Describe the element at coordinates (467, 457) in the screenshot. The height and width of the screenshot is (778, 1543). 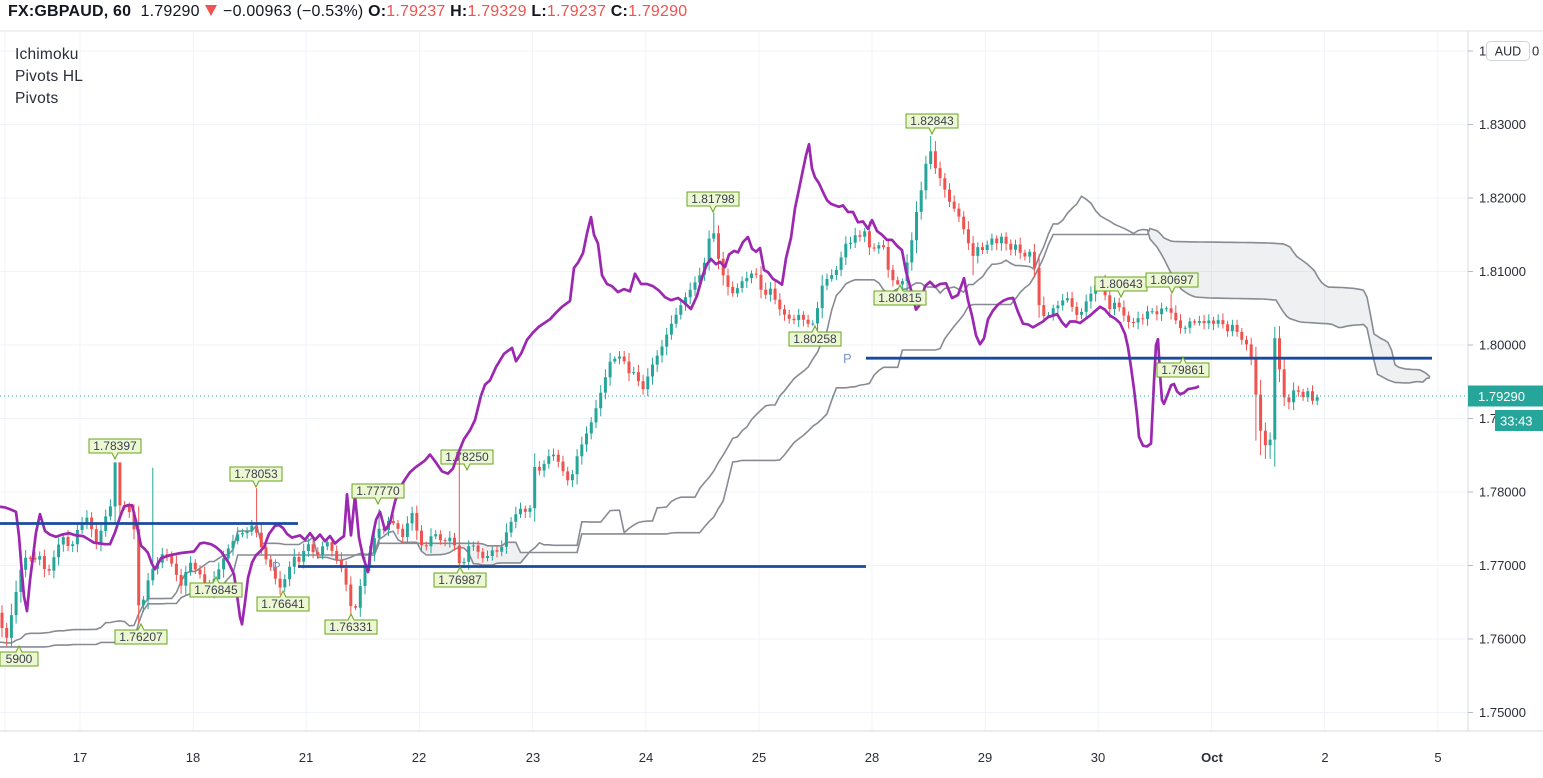
I see `svg-text: 1.78250` at that location.